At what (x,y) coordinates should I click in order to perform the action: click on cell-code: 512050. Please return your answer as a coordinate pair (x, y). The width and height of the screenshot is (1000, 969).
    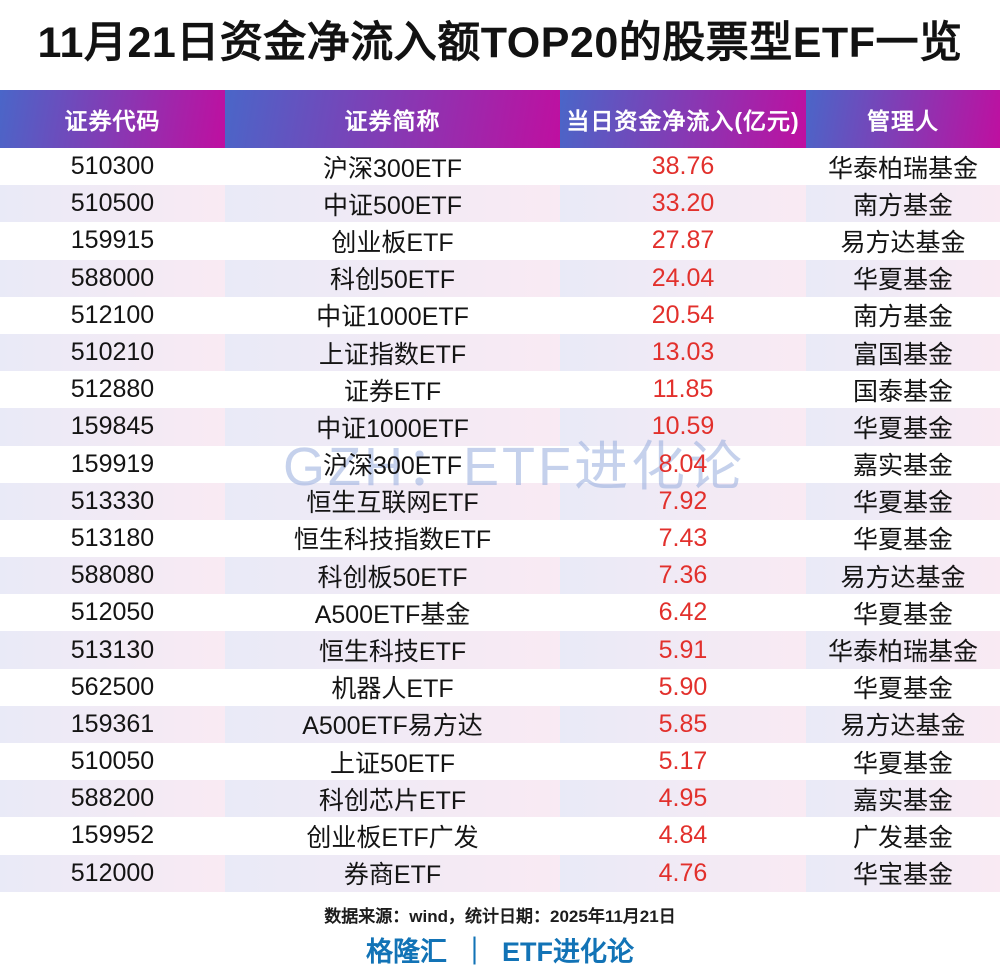
    Looking at the image, I should click on (112, 612).